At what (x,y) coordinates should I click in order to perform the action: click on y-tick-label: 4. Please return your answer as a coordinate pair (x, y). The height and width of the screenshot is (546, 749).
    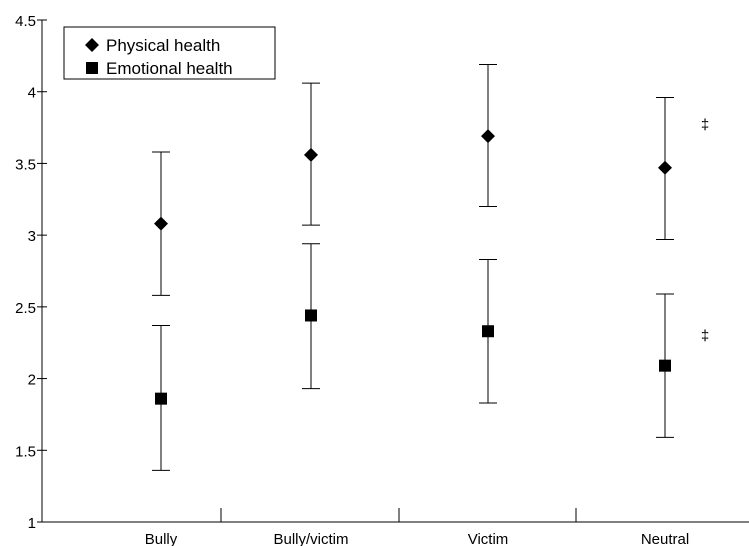
    Looking at the image, I should click on (32, 93).